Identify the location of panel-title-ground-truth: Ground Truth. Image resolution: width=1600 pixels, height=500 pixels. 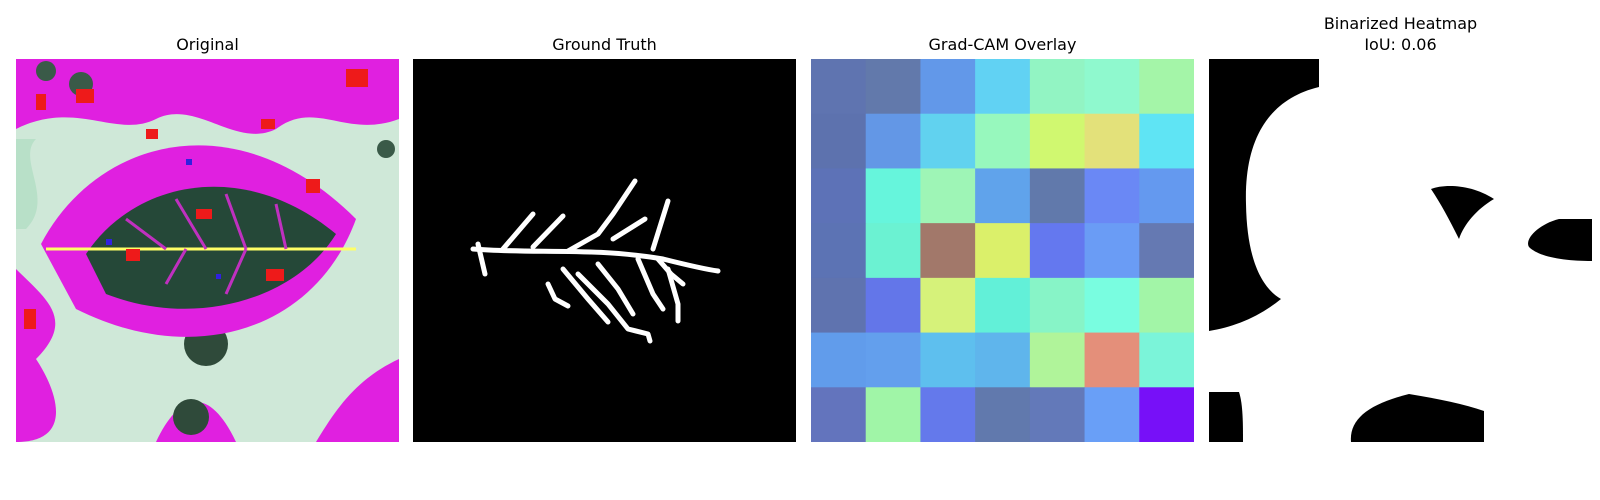
(604, 44).